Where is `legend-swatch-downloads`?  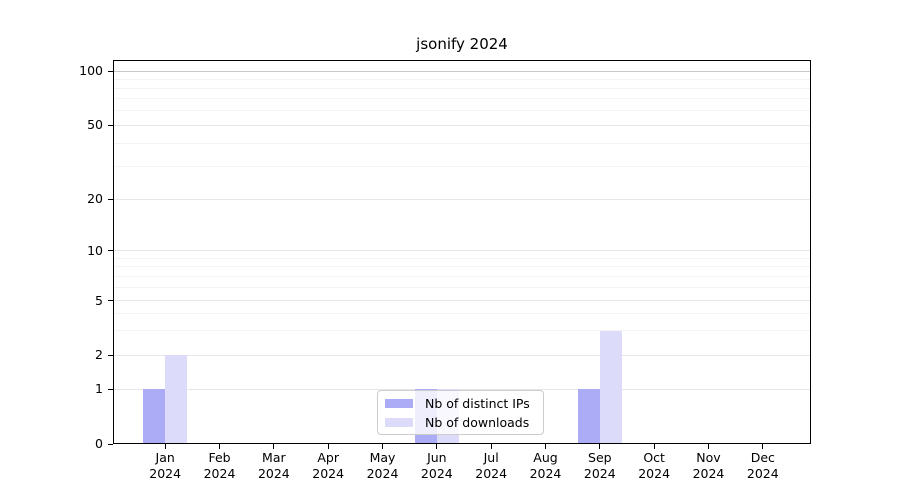
legend-swatch-downloads is located at coordinates (399, 422).